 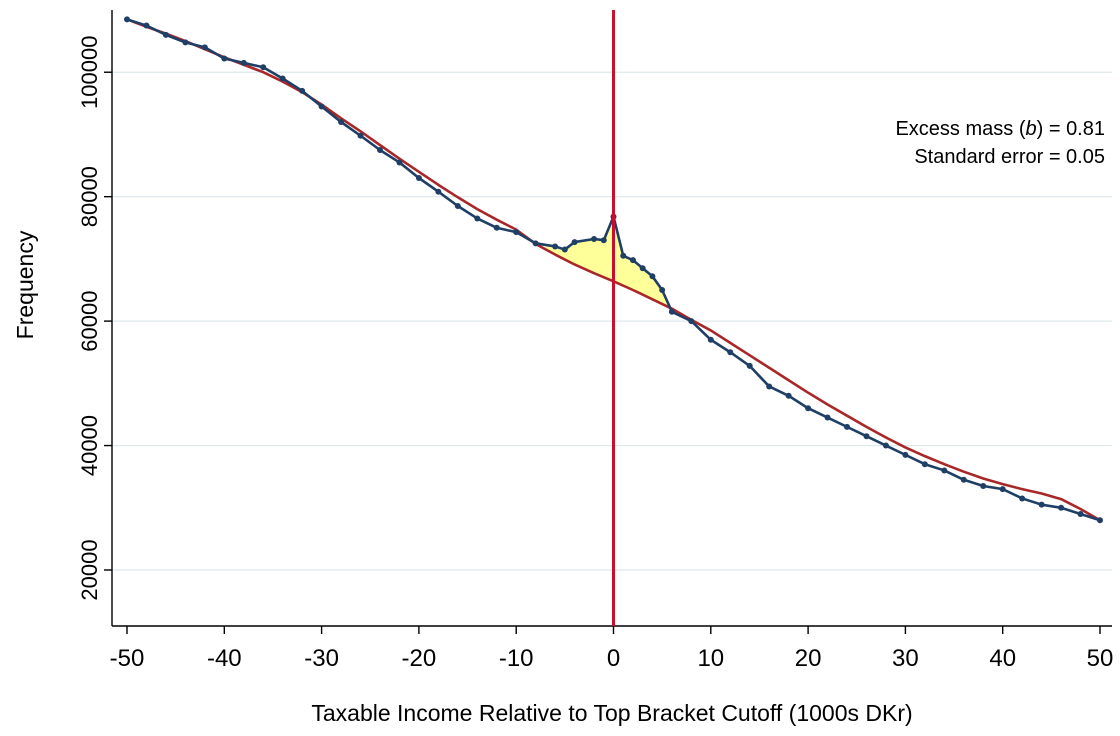 I want to click on y-tick-label: 20000, so click(x=89, y=569).